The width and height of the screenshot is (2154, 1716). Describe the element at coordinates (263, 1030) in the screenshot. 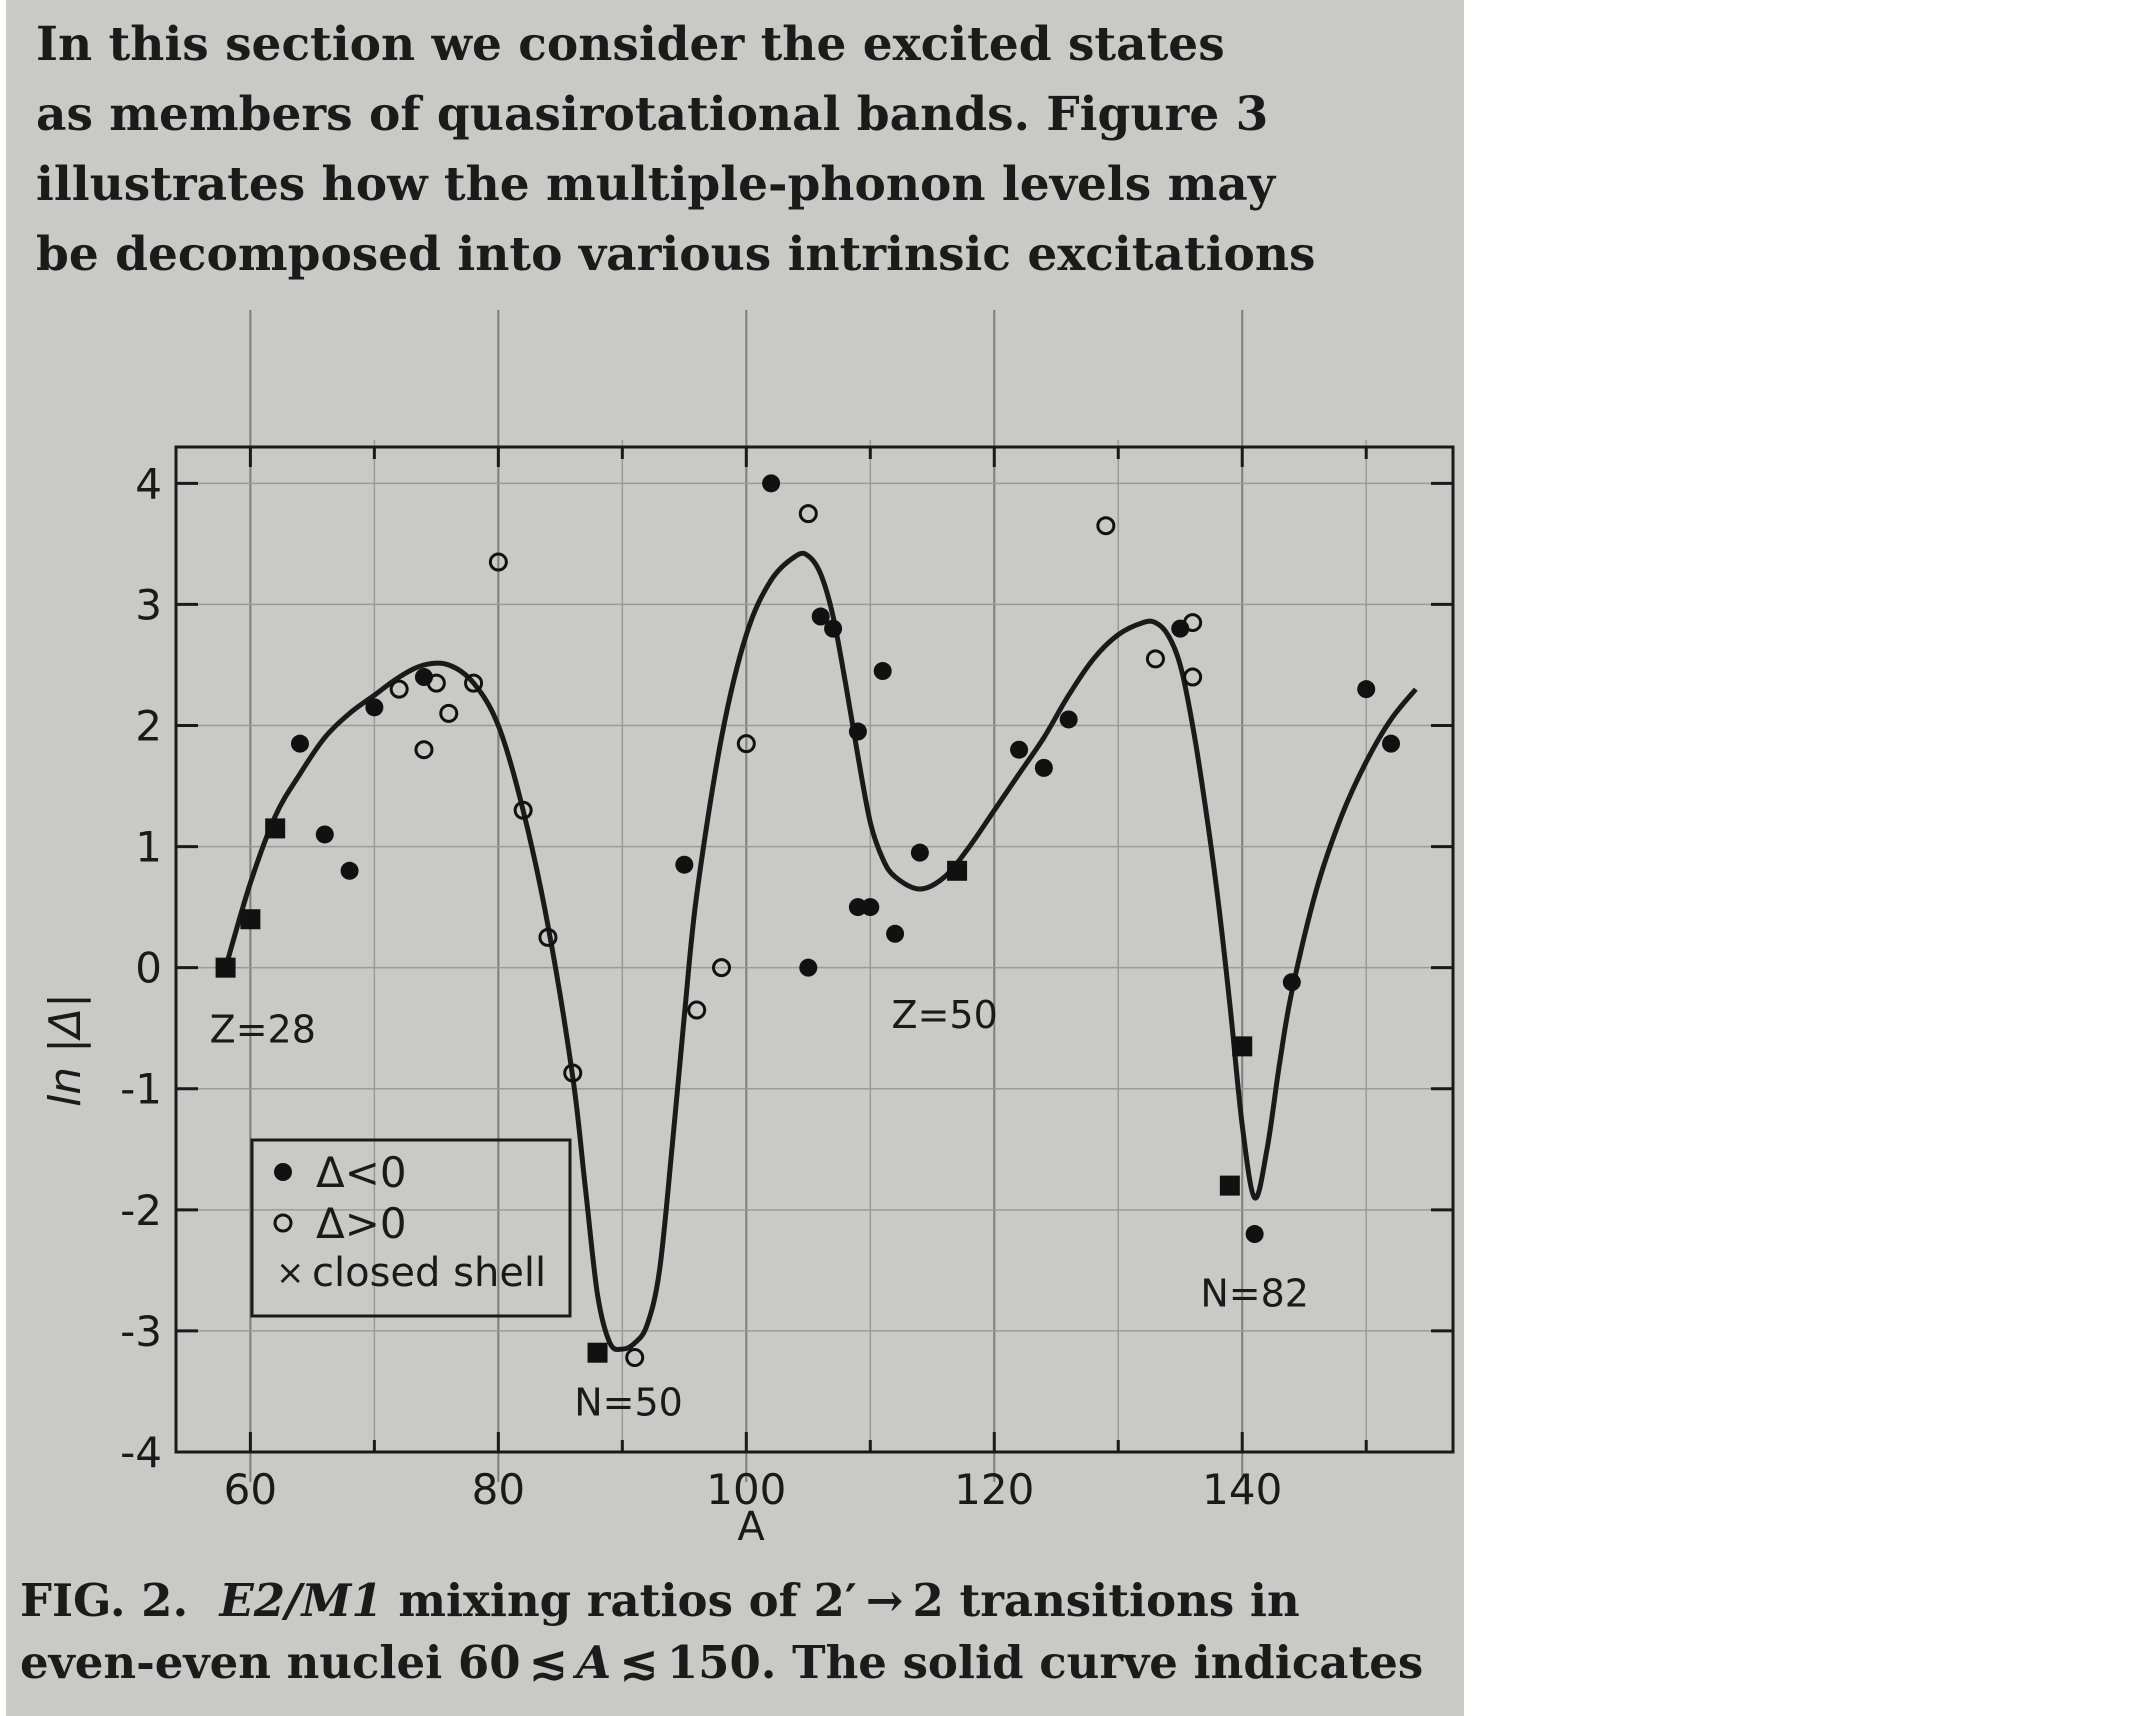

I see `shell-annotation: Z=28` at that location.